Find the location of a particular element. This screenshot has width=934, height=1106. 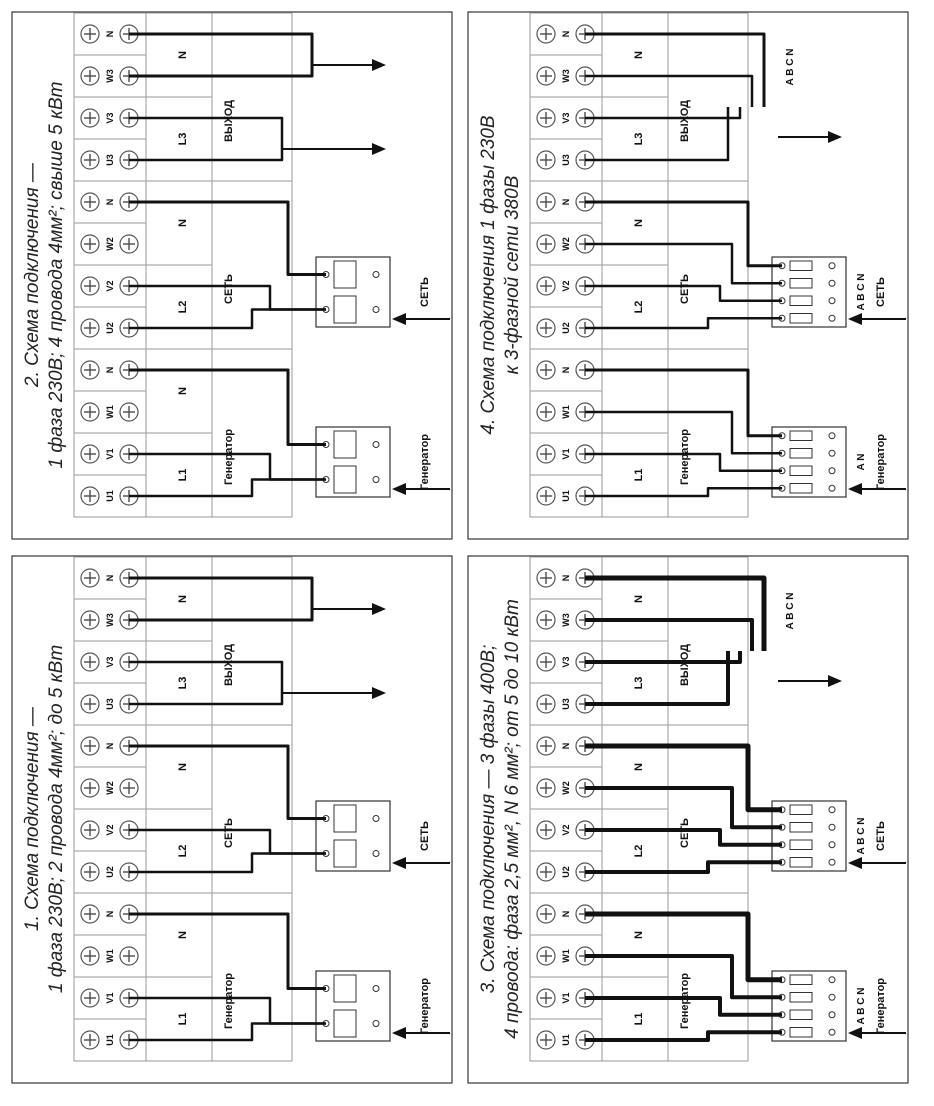

diagram-subtitle: к 3-фазной сети 380В is located at coordinates (512, 274).